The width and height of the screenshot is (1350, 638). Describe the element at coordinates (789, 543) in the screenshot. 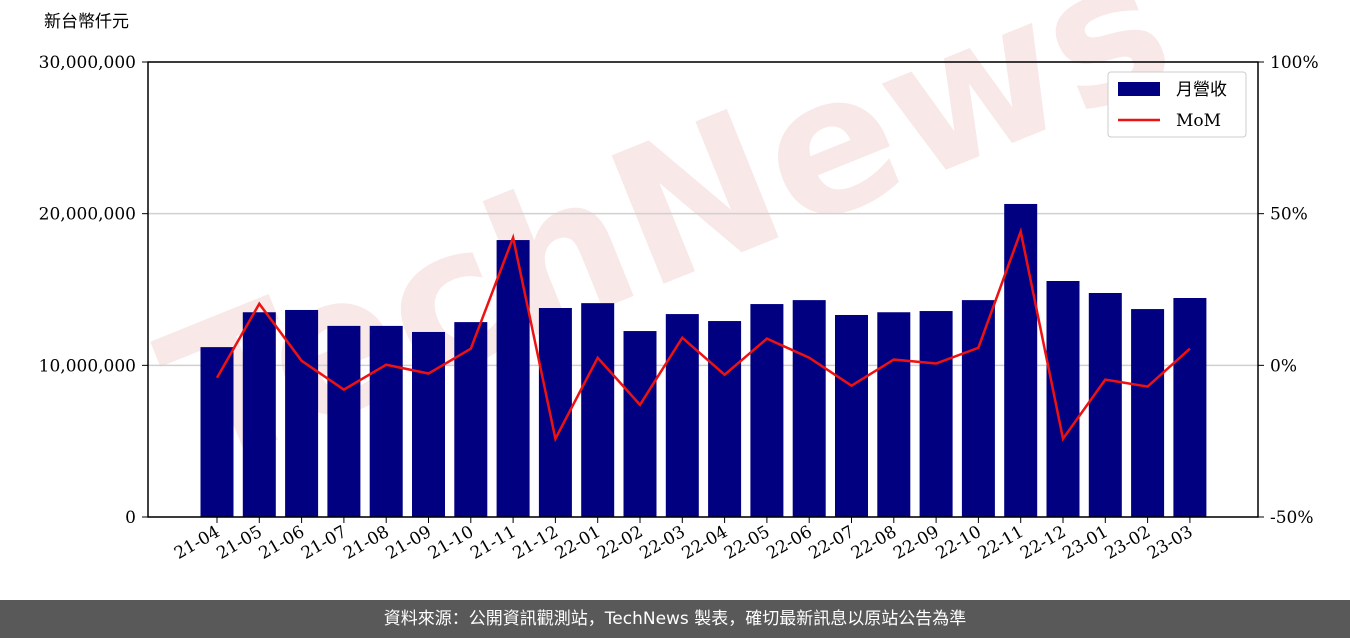

I see `x-tick-label: 22-06` at that location.